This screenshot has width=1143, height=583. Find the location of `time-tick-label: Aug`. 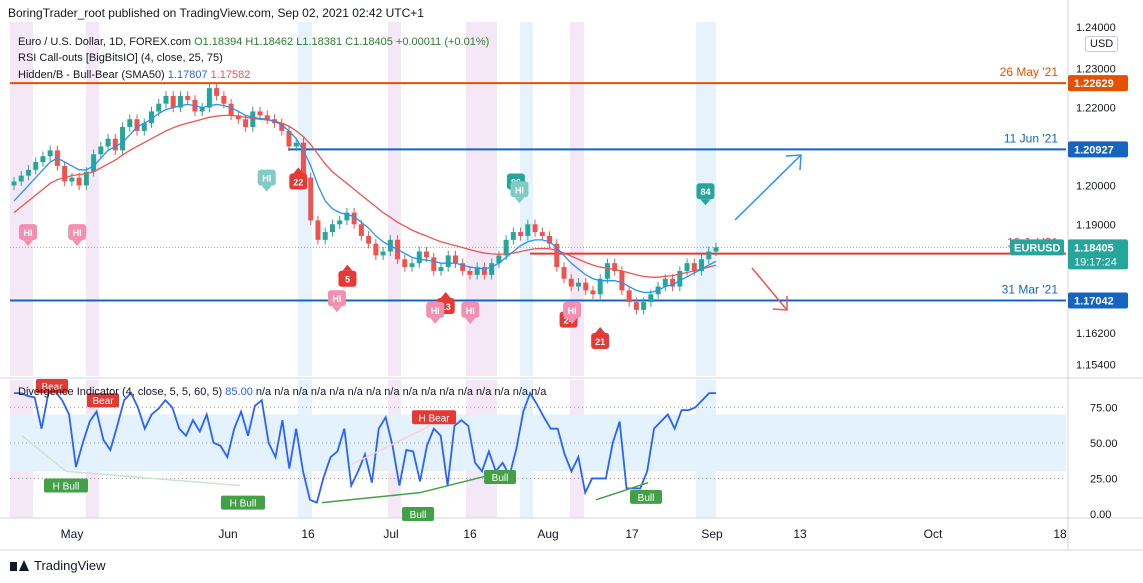

time-tick-label: Aug is located at coordinates (547, 534).